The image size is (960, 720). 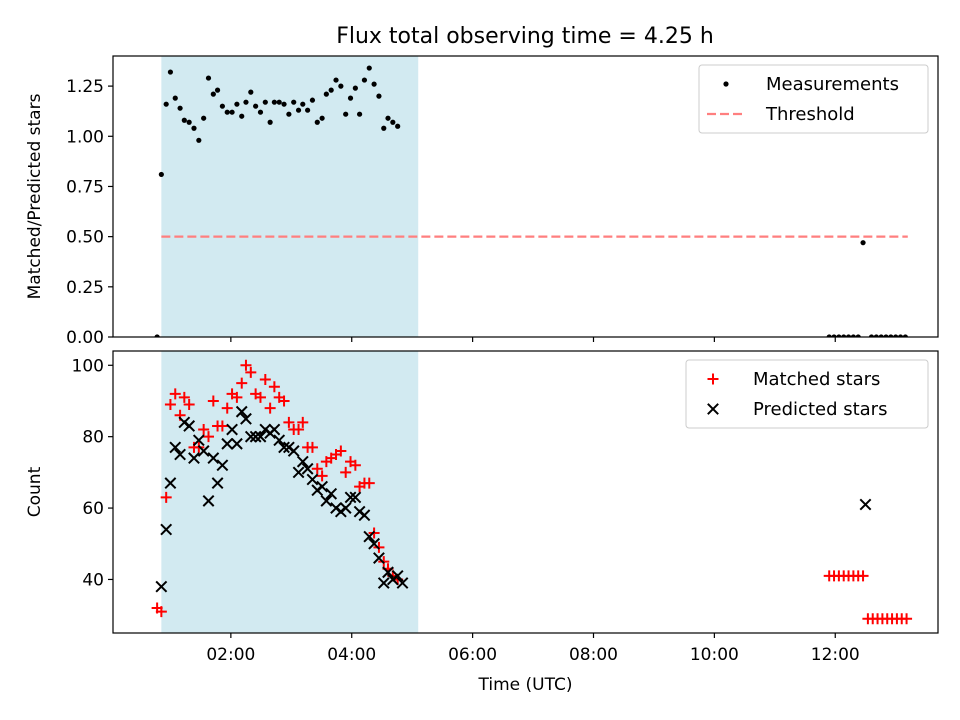 What do you see at coordinates (85, 338) in the screenshot?
I see `y-tick-label: 0.00` at bounding box center [85, 338].